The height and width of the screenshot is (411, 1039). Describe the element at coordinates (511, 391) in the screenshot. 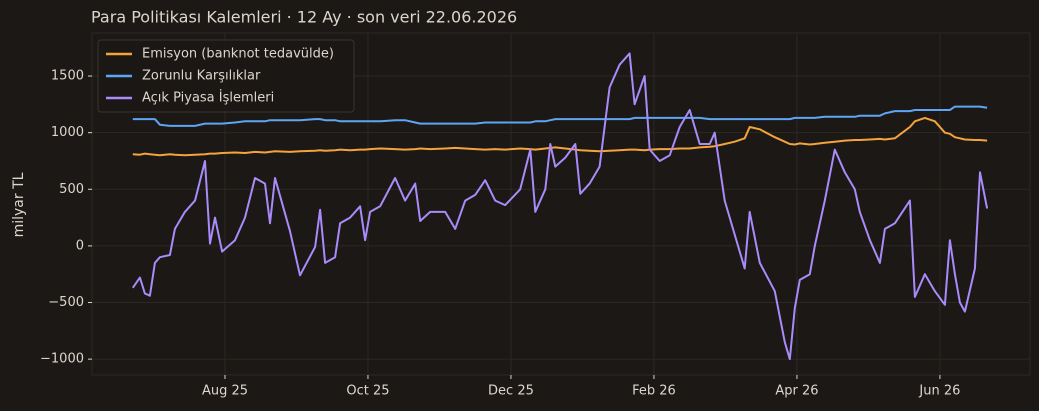

I see `x-tick-label: Dec 25` at that location.